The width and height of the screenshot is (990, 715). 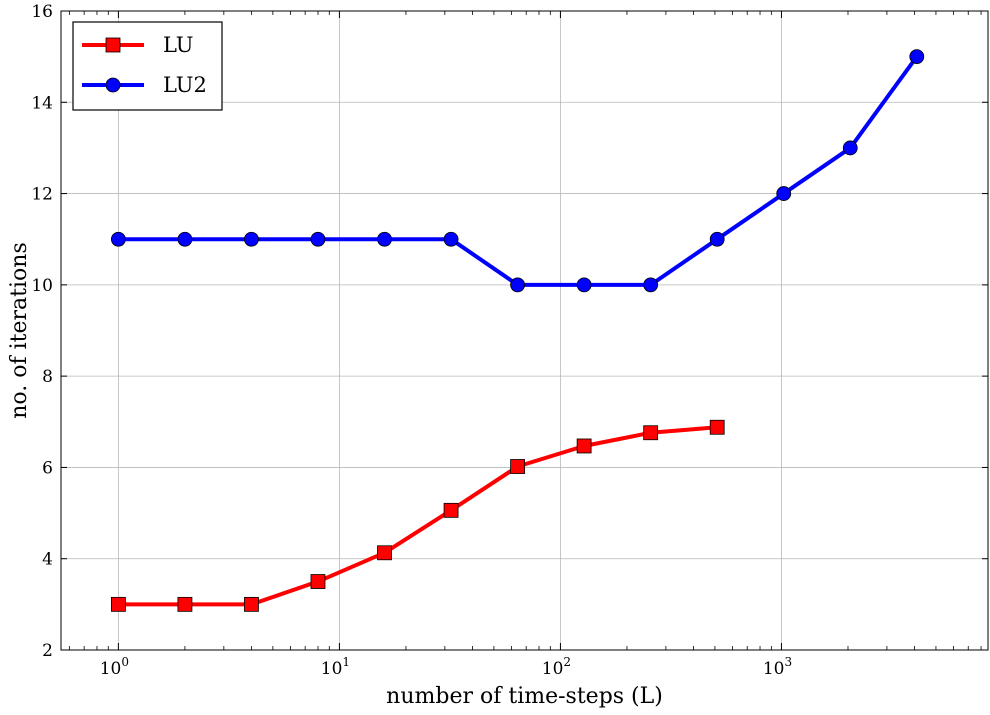 What do you see at coordinates (178, 45) in the screenshot?
I see `legend-label: LU` at bounding box center [178, 45].